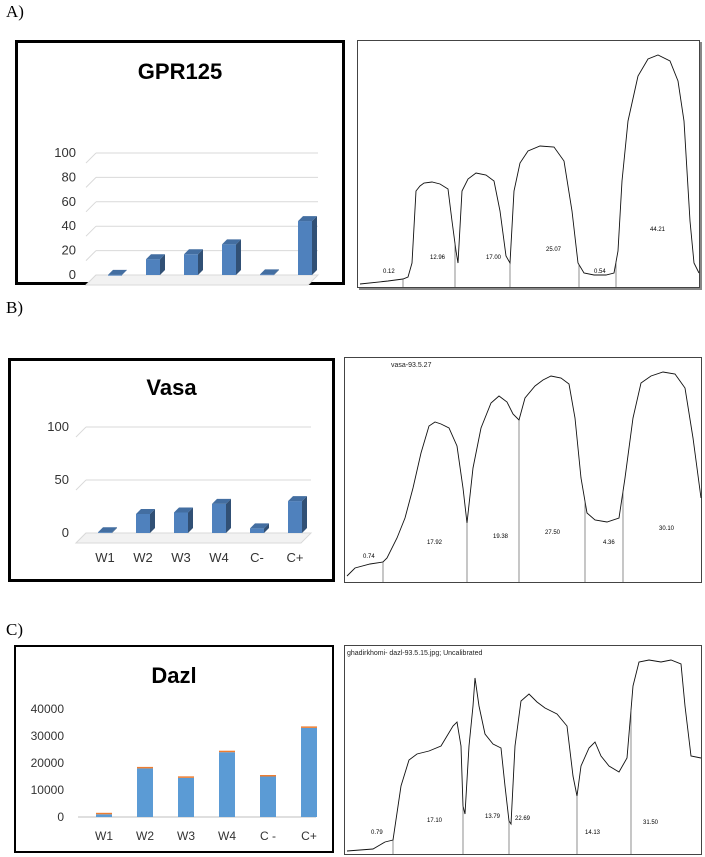  What do you see at coordinates (435, 821) in the screenshot?
I see `peak-area-label: 17.10` at bounding box center [435, 821].